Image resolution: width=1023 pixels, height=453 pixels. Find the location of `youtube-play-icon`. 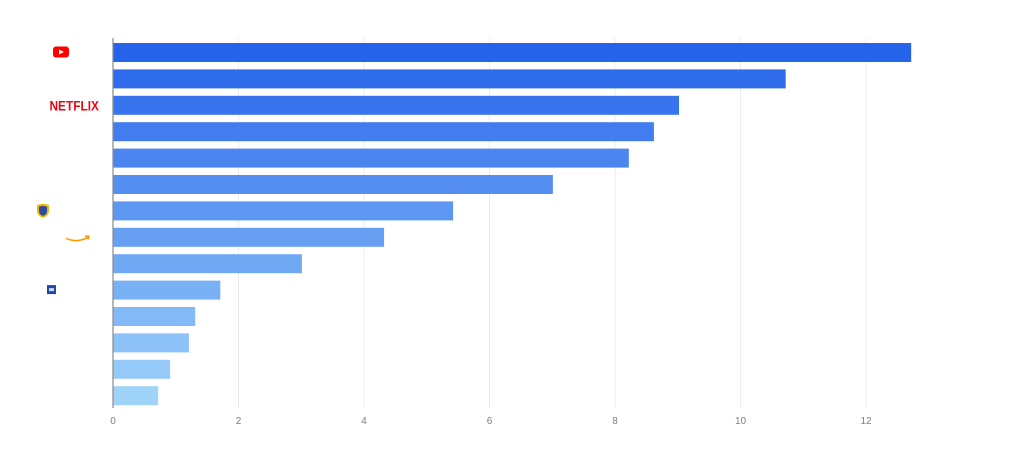

youtube-play-icon is located at coordinates (61, 52).